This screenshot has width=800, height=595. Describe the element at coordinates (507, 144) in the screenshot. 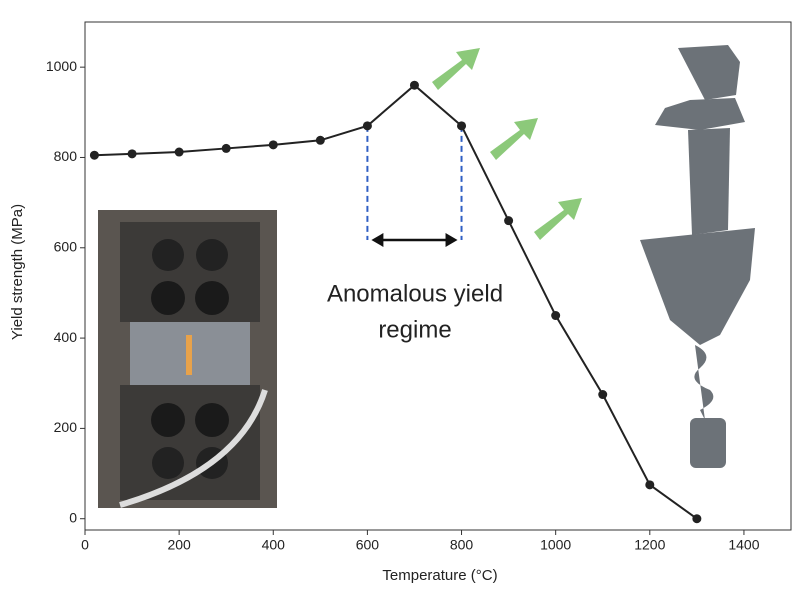

I see `trend-arrows` at that location.